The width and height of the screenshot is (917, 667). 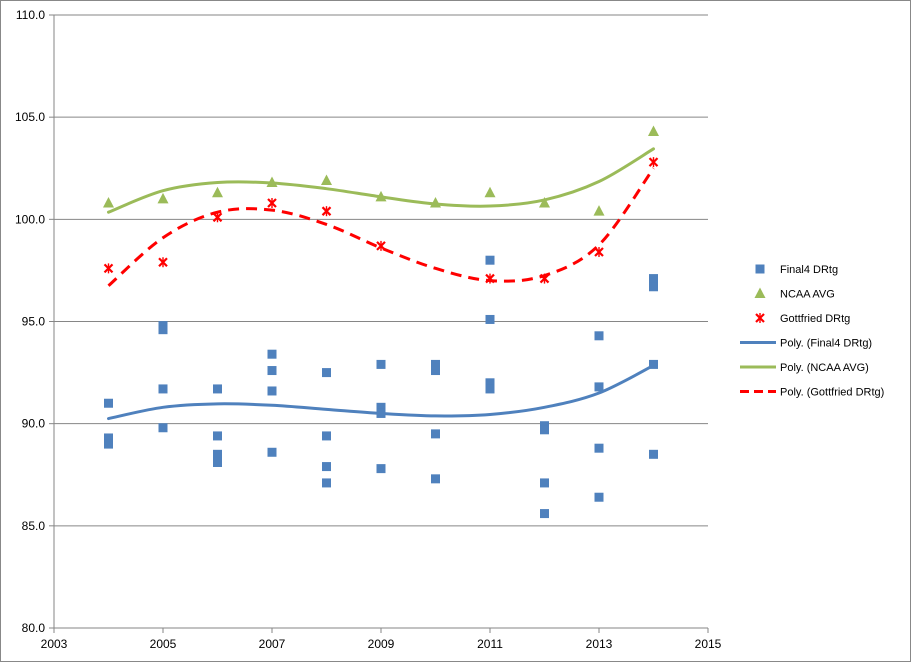 What do you see at coordinates (34, 628) in the screenshot?
I see `y-tick-label: 80.0` at bounding box center [34, 628].